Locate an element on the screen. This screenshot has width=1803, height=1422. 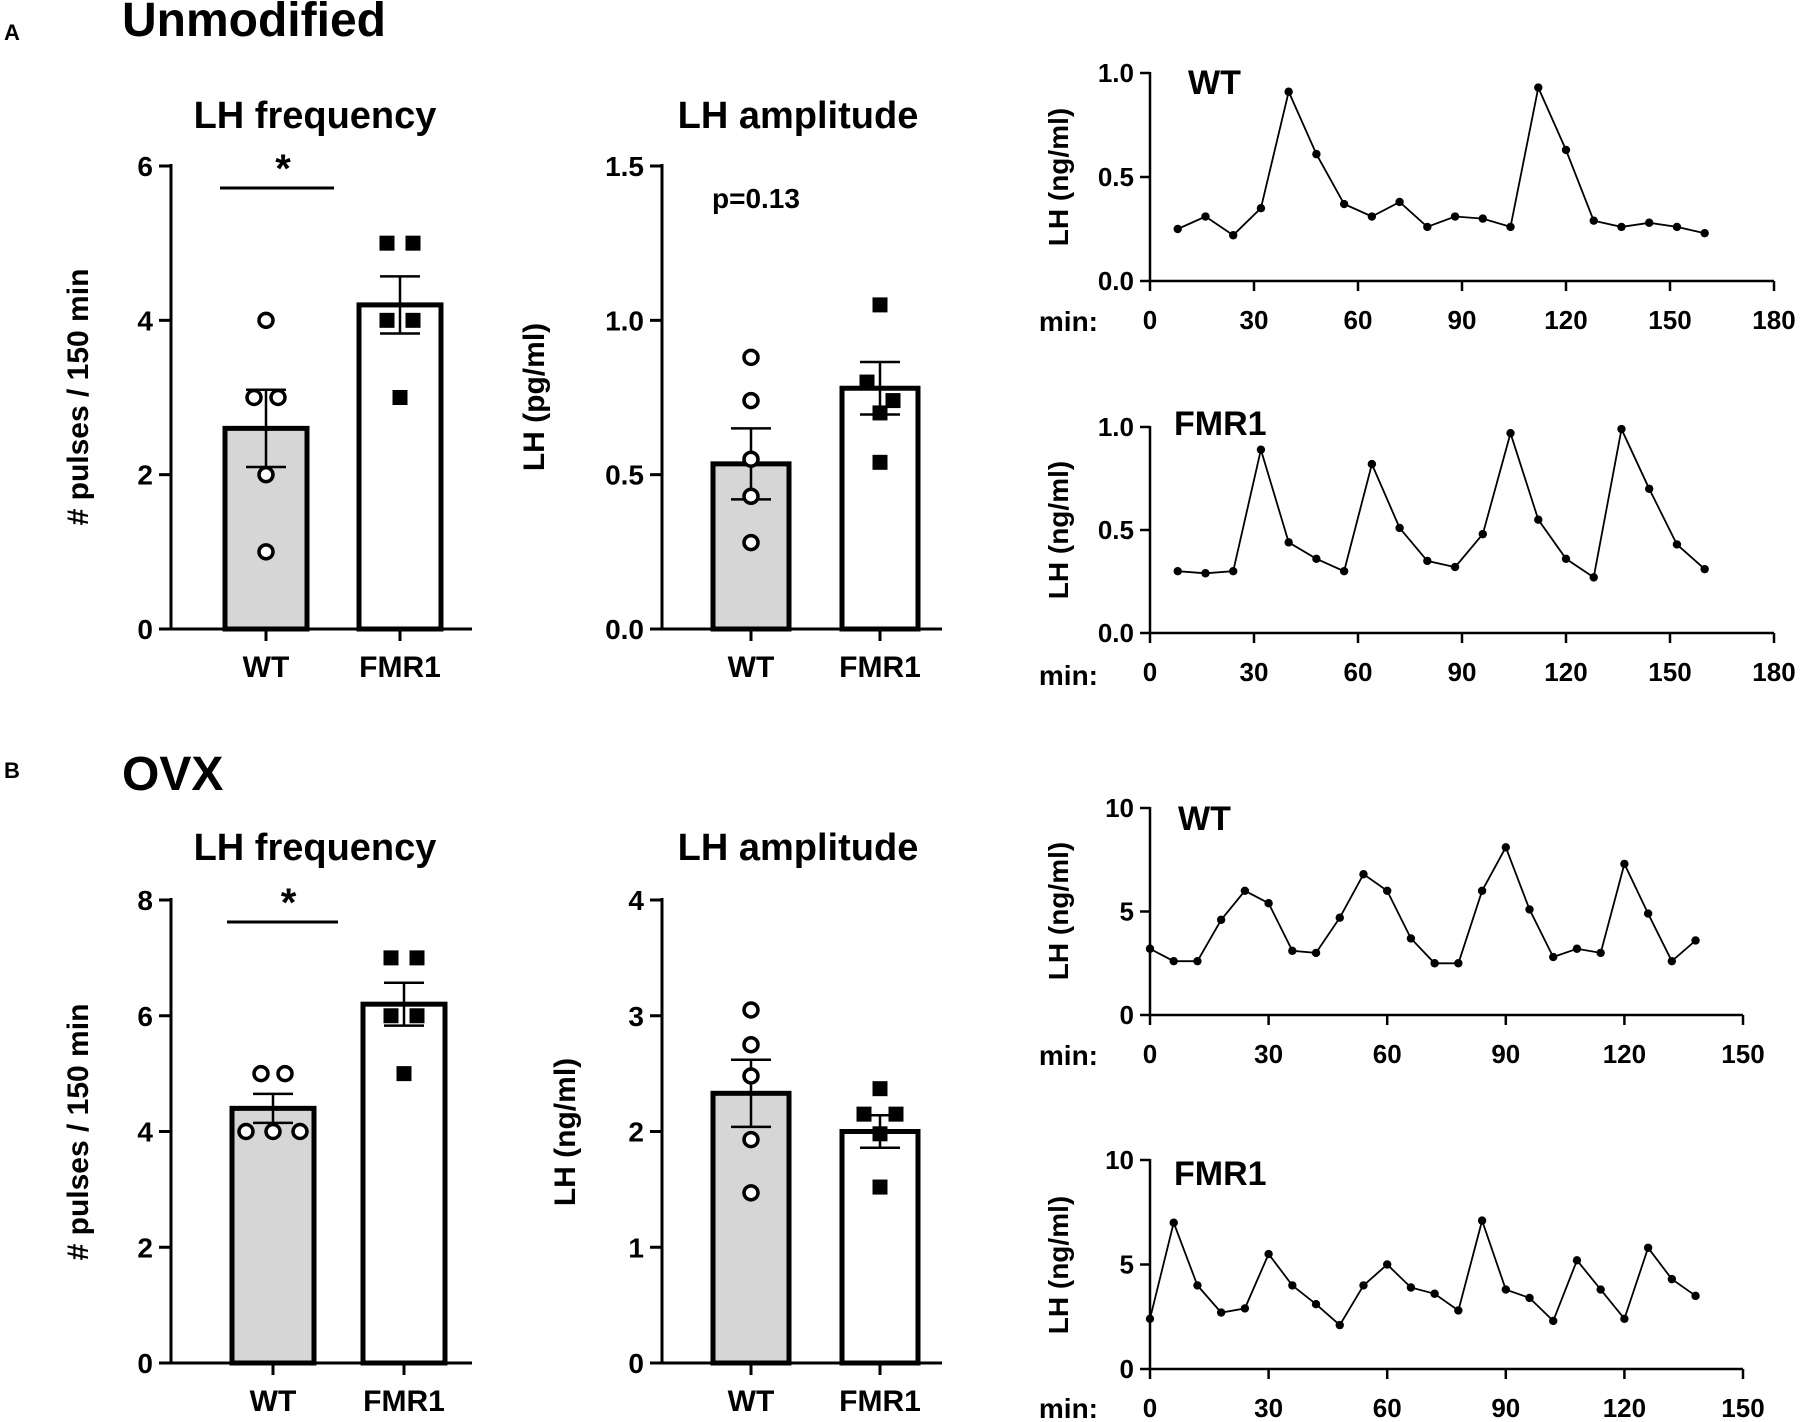
y-tick-label: 1.0 is located at coordinates (1116, 73).